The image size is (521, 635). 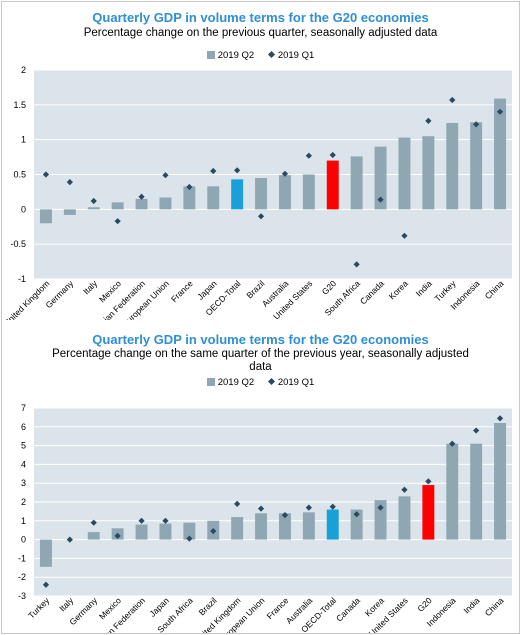 What do you see at coordinates (93, 208) in the screenshot?
I see `bar-italy` at bounding box center [93, 208].